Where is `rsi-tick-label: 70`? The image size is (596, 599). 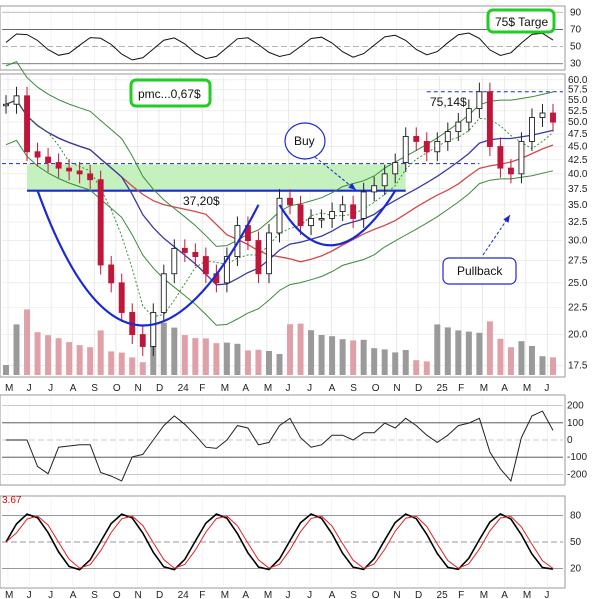 rsi-tick-label: 70 is located at coordinates (576, 29).